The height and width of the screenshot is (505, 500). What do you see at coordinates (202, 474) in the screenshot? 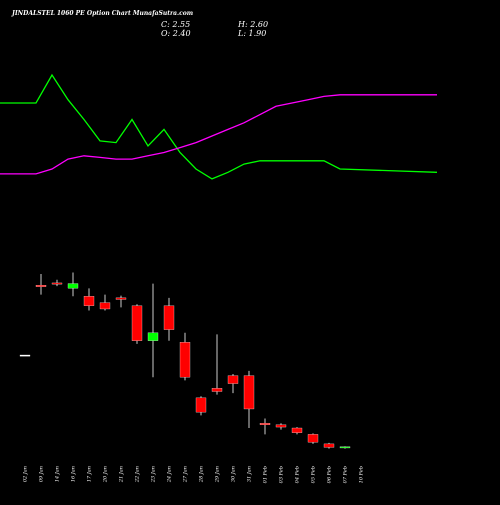
I see `x-tick-label: 28 Jan` at bounding box center [202, 474].